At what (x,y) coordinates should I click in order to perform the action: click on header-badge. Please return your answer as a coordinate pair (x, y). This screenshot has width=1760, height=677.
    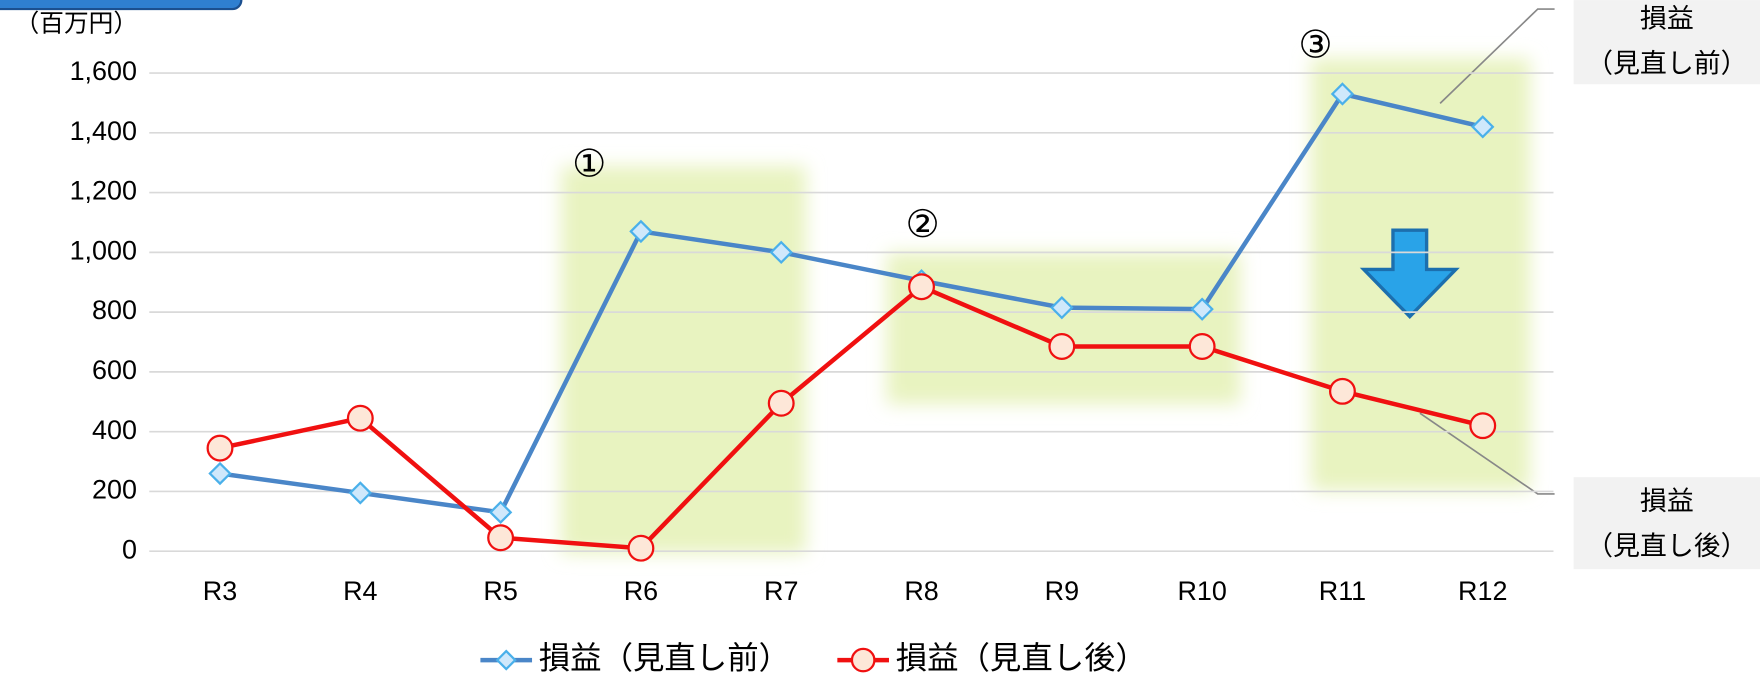
    Looking at the image, I should click on (121, 5).